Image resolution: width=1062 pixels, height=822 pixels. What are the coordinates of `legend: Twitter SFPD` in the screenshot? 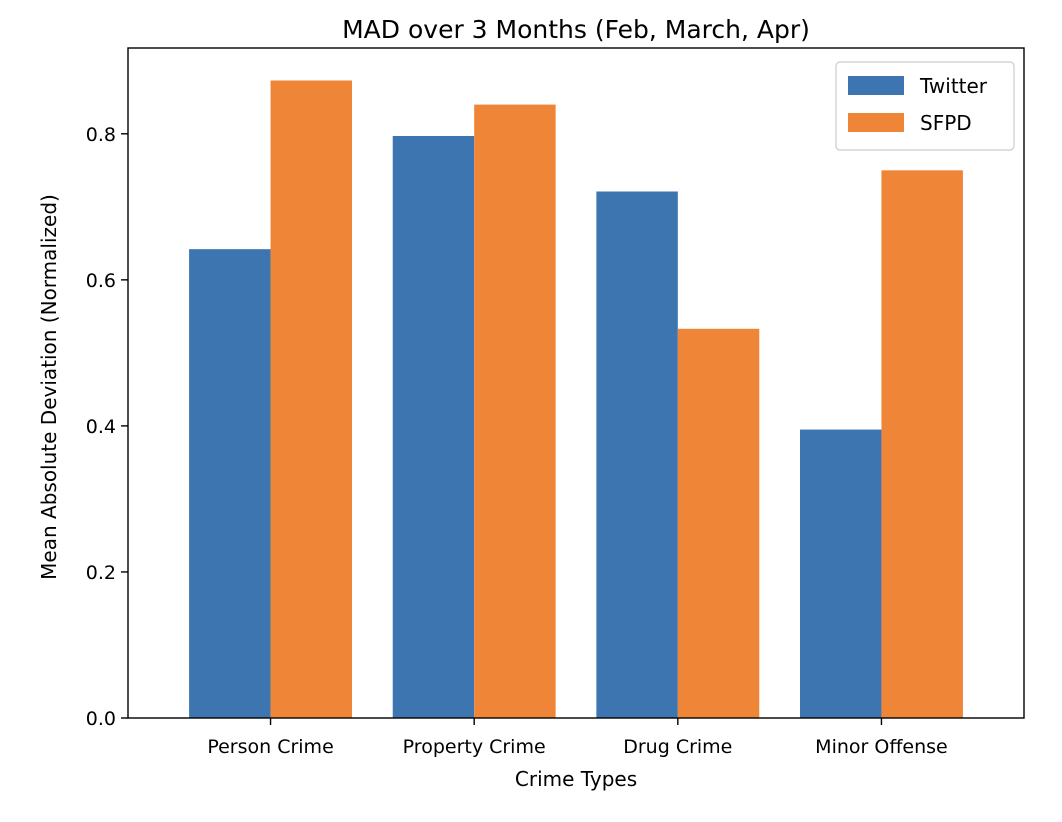 It's located at (925, 106).